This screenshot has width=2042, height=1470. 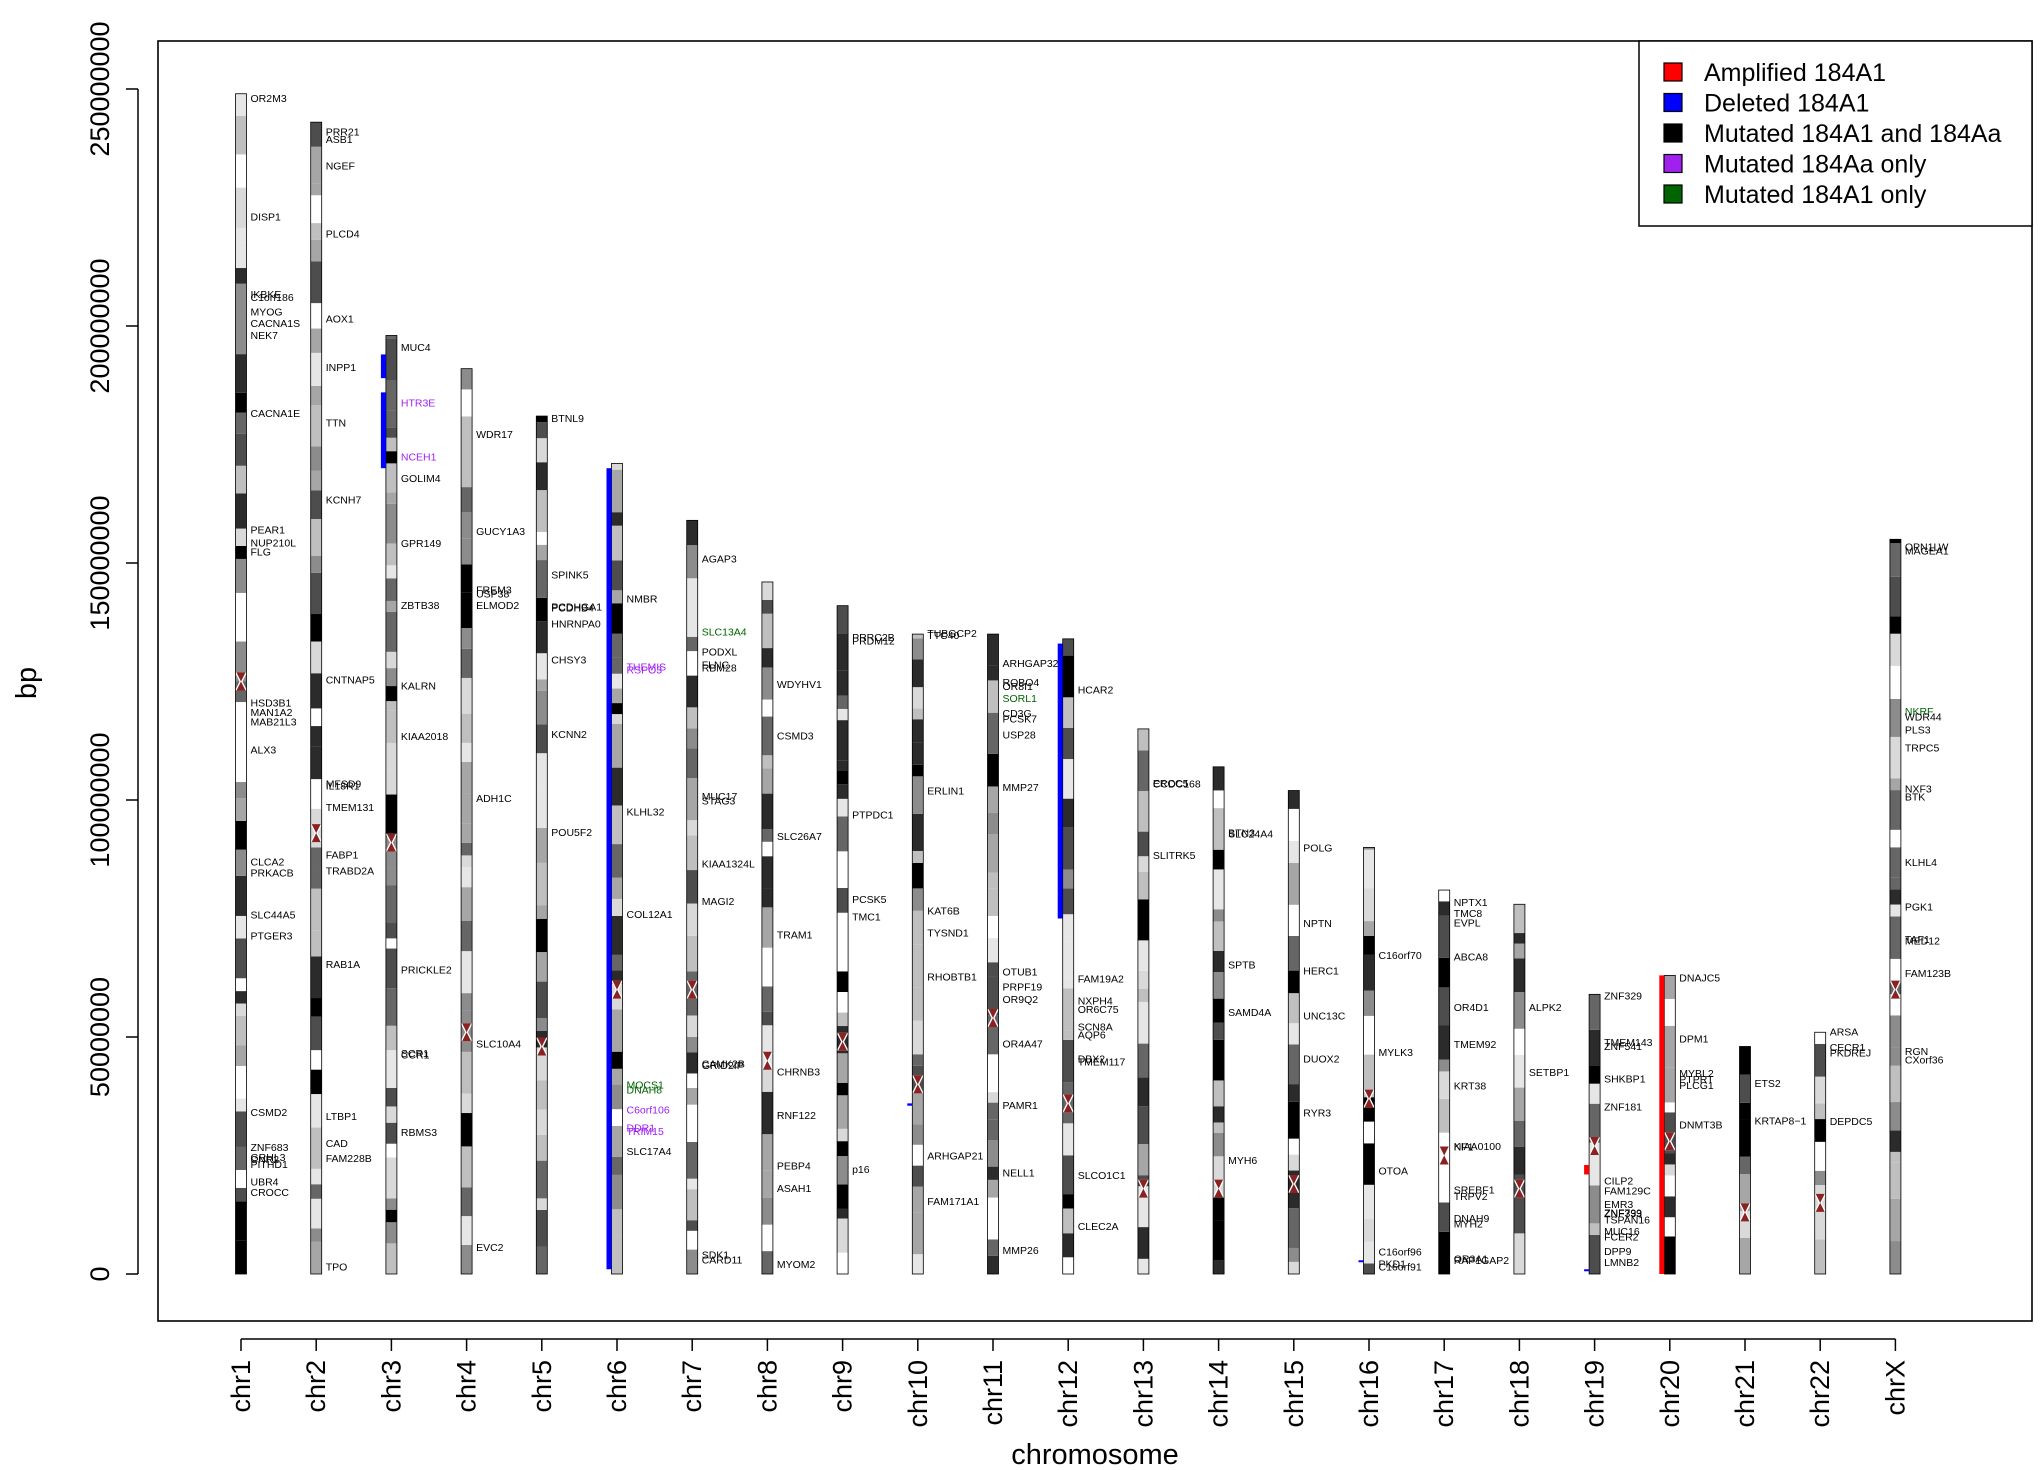 I want to click on chromosome-chr2, so click(x=316, y=698).